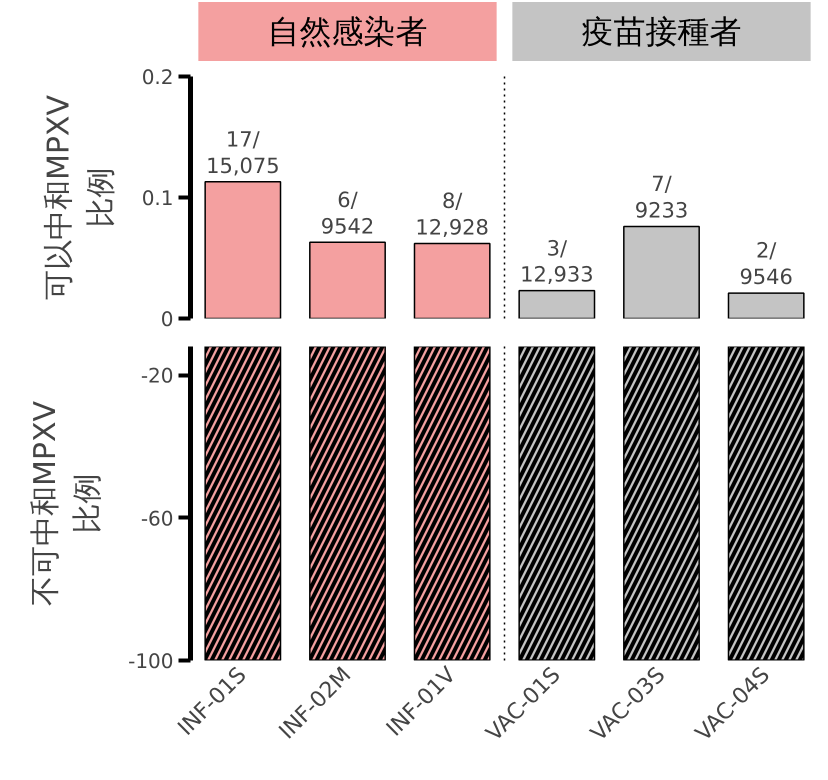 The image size is (828, 780). What do you see at coordinates (452, 214) in the screenshot?
I see `data-label: 8/ 12,928` at bounding box center [452, 214].